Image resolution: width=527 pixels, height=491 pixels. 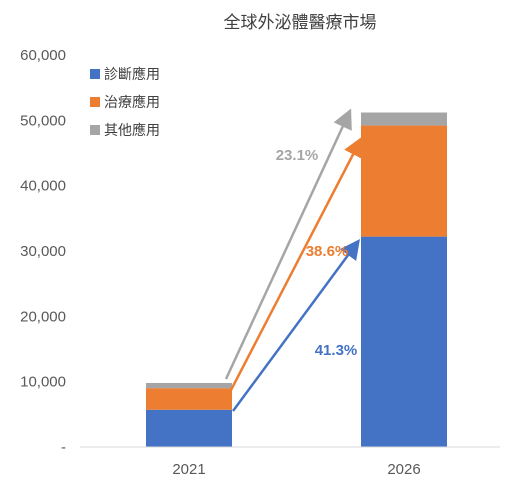 I want to click on y-tick-label: 10,000, so click(x=43, y=382).